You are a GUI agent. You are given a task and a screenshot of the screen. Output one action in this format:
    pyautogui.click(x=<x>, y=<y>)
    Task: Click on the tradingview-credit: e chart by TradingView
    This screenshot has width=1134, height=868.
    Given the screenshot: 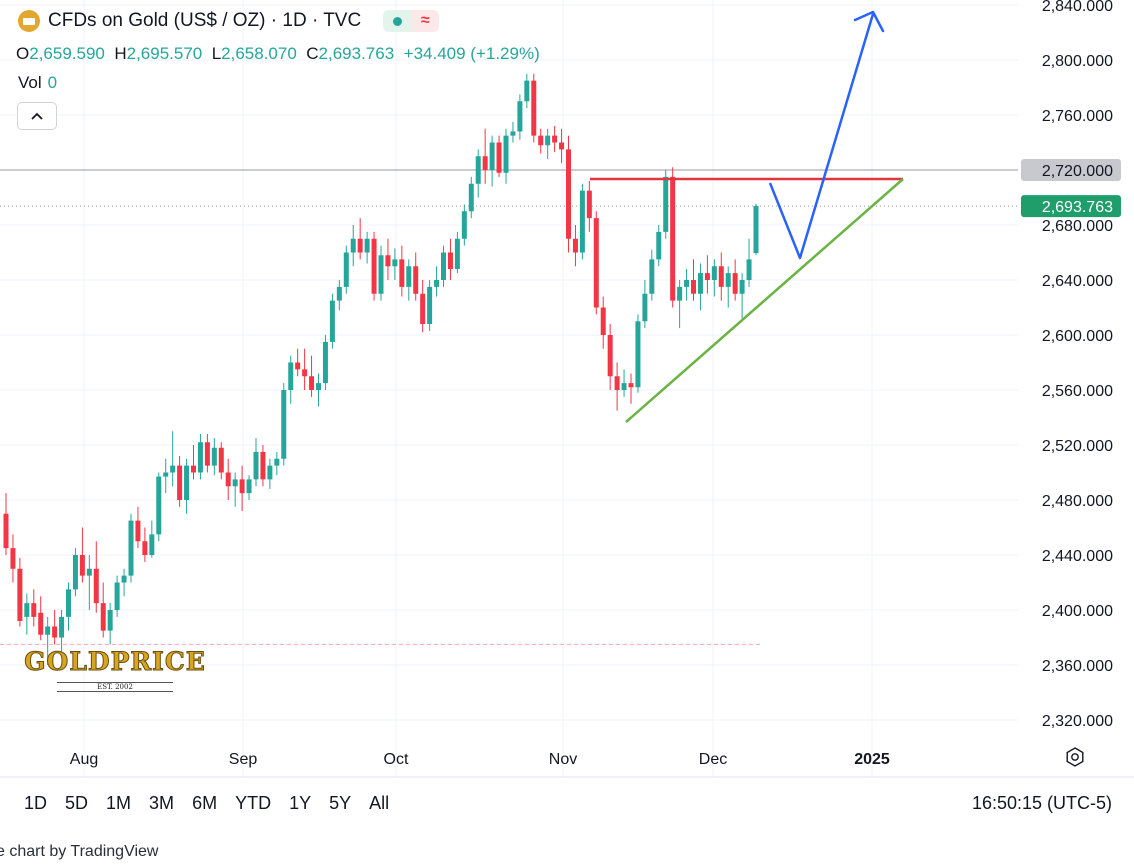 What is the action you would take?
    pyautogui.click(x=79, y=851)
    